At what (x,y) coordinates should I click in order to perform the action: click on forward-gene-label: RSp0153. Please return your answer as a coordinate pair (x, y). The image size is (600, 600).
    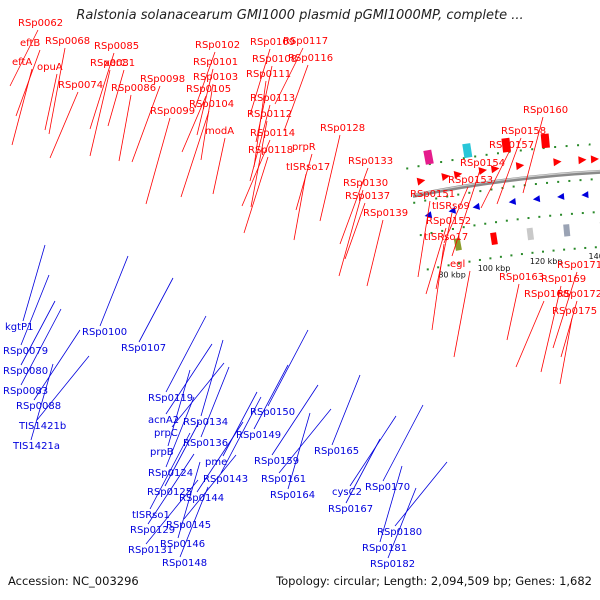
    Looking at the image, I should click on (470, 180).